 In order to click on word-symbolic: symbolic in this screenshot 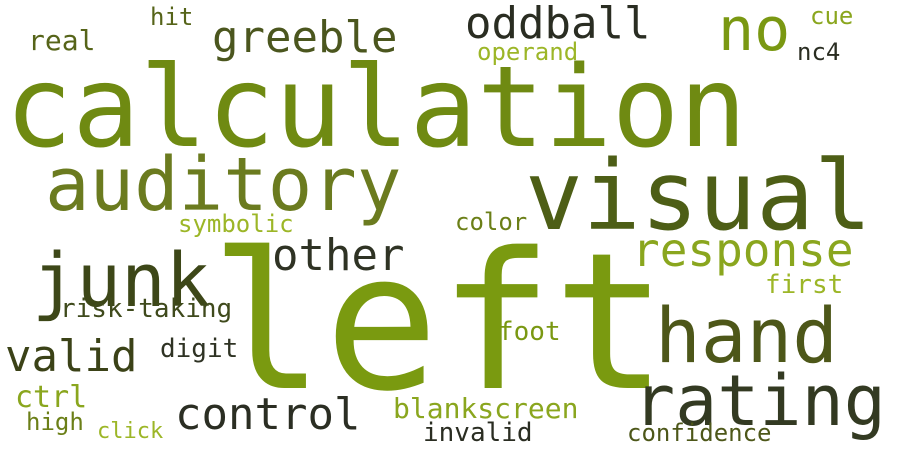, I will do `click(236, 224)`.